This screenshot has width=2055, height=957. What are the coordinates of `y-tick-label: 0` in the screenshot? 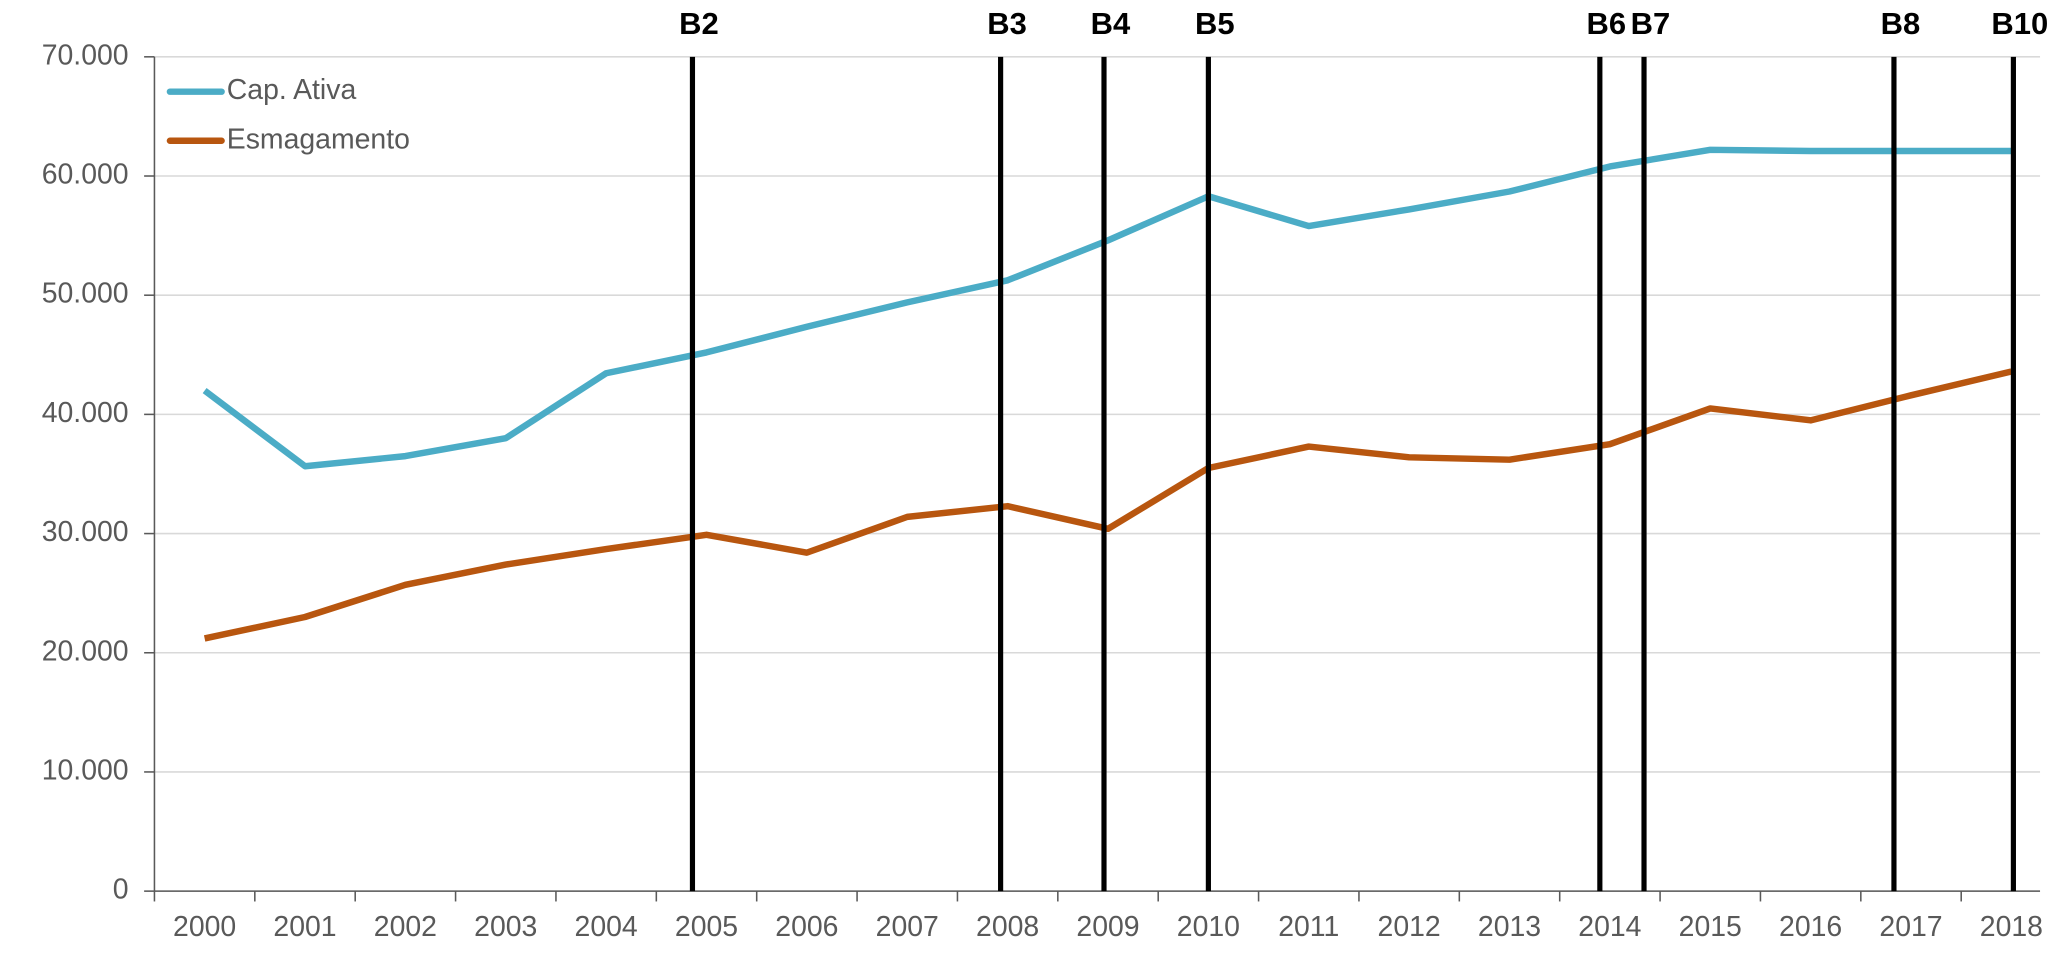 It's located at (121, 890).